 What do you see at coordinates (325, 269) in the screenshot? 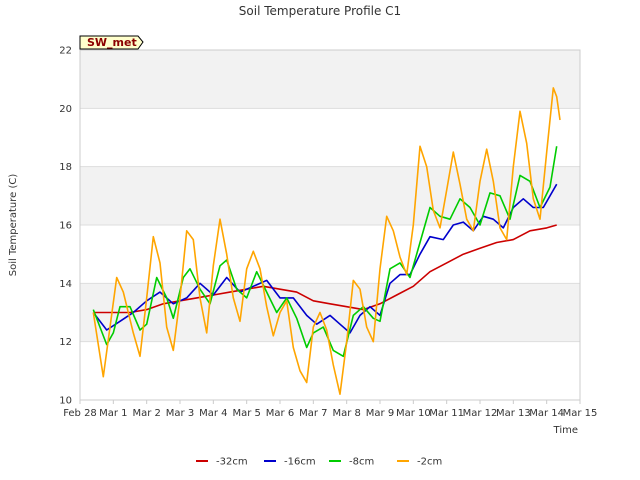
I see `series-line-minus-32cm` at bounding box center [325, 269].